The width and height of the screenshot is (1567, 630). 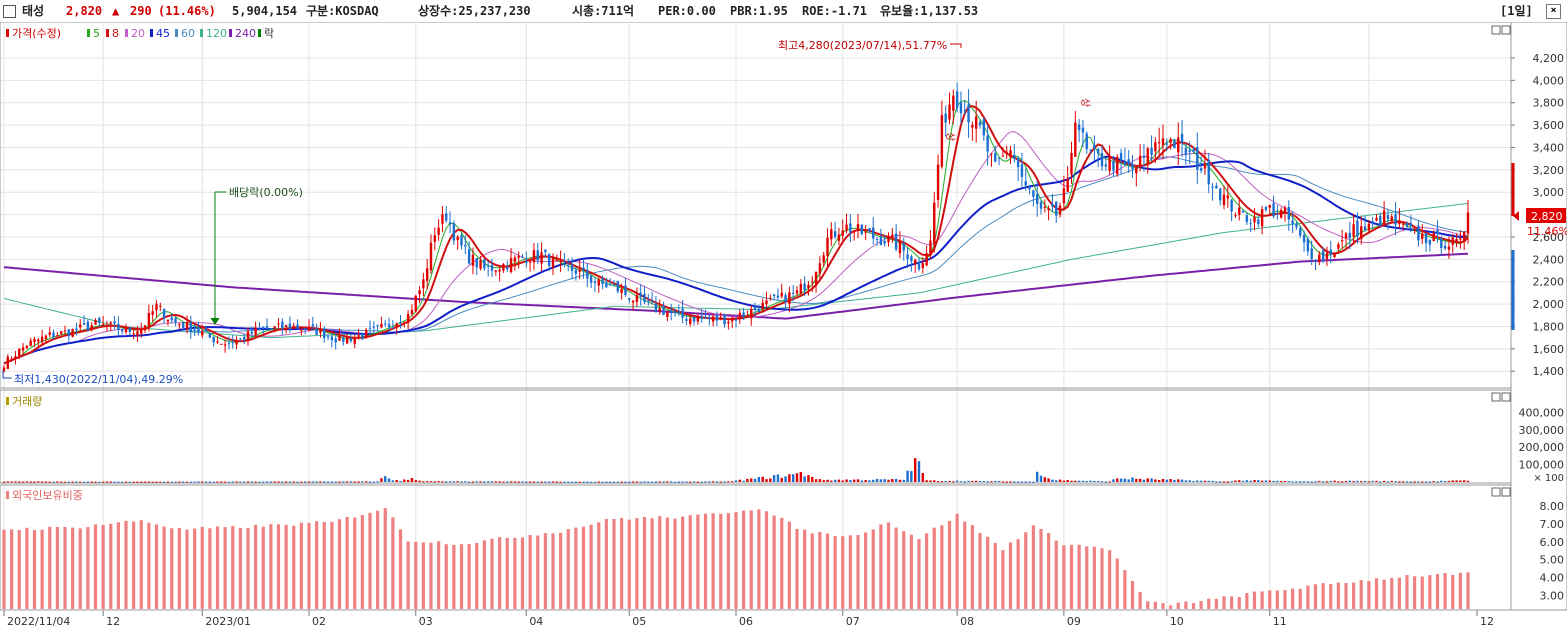 I want to click on current-price: 2,820, so click(x=84, y=11).